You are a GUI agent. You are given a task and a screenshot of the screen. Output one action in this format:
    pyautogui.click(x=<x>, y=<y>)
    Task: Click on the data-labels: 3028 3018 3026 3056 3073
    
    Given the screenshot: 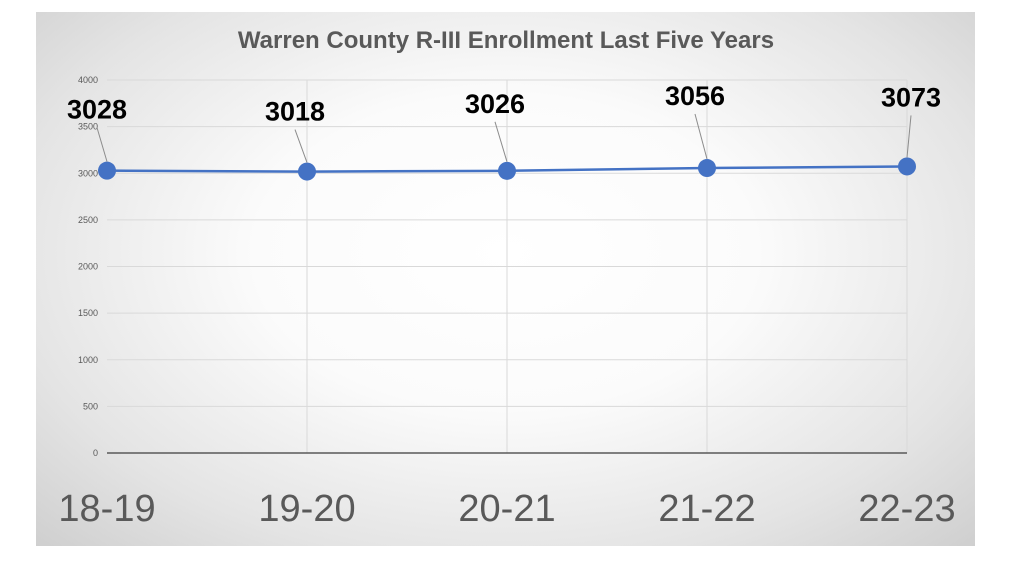 What is the action you would take?
    pyautogui.click(x=504, y=122)
    